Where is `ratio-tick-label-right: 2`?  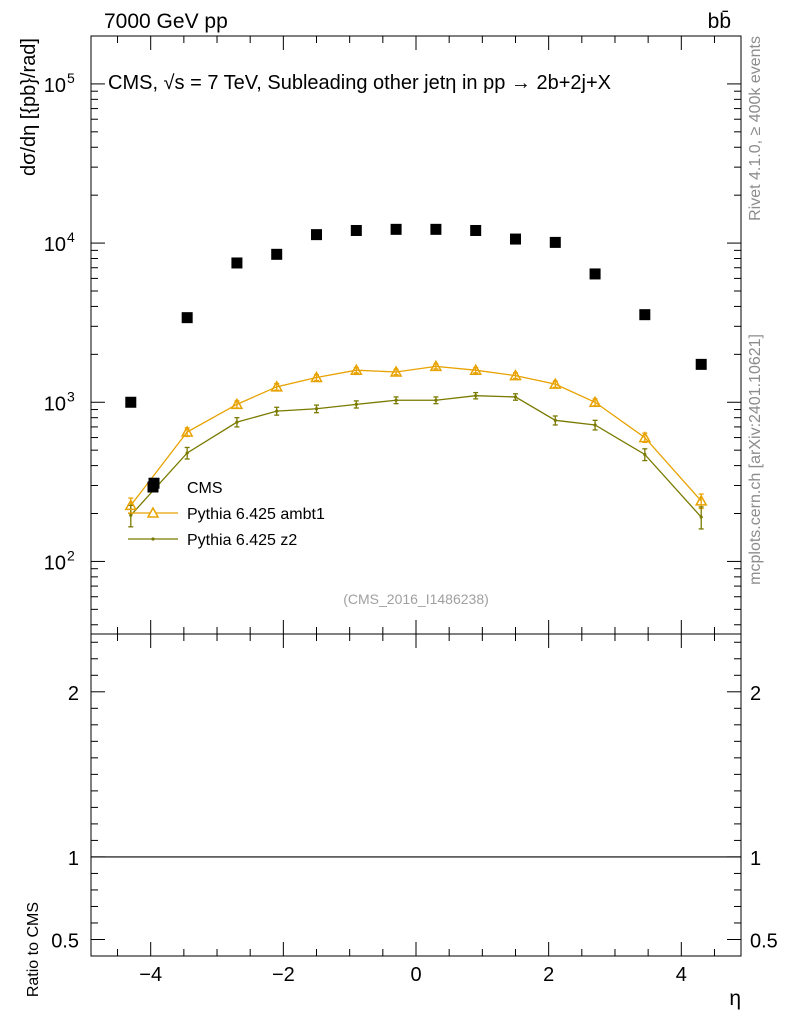
ratio-tick-label-right: 2 is located at coordinates (755, 694).